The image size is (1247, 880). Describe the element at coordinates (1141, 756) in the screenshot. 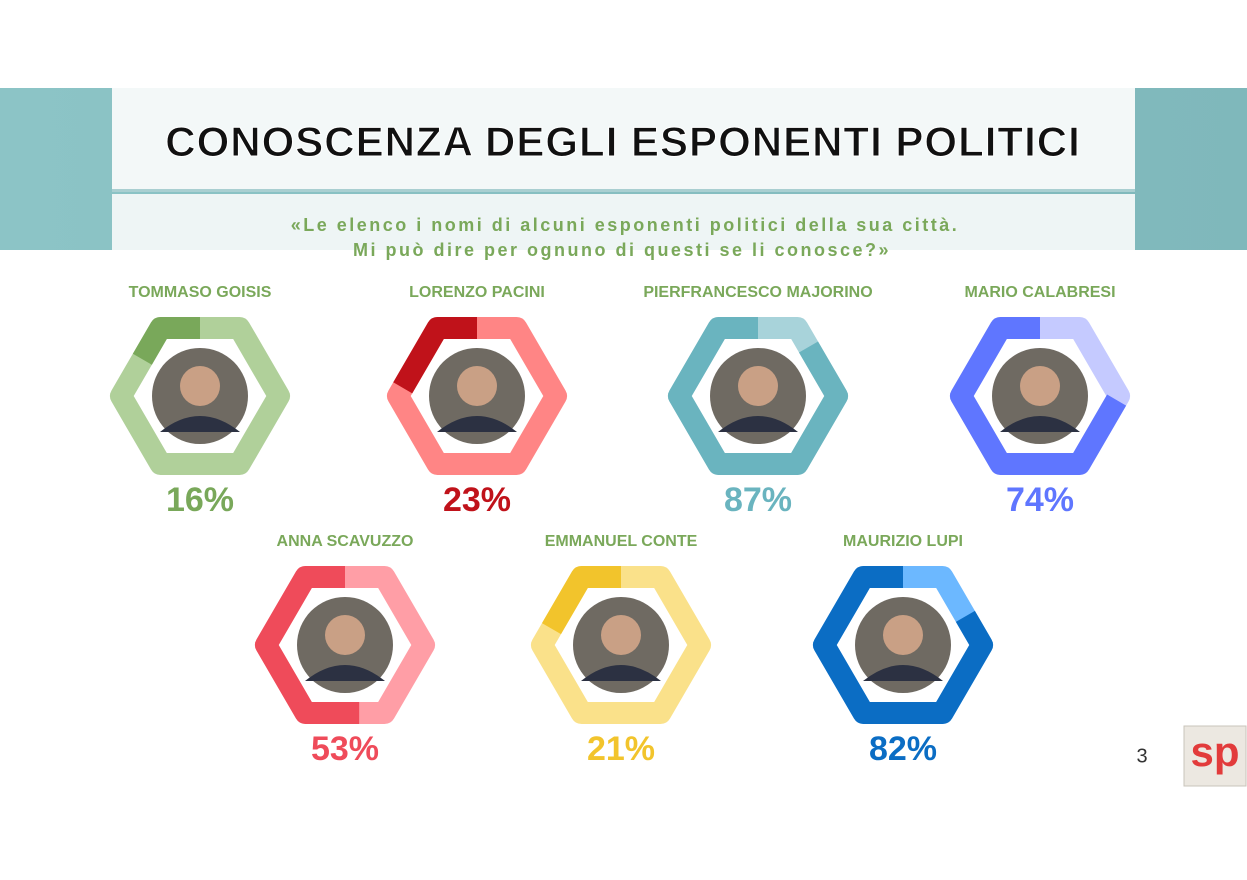

I see `page-number: 3` at that location.